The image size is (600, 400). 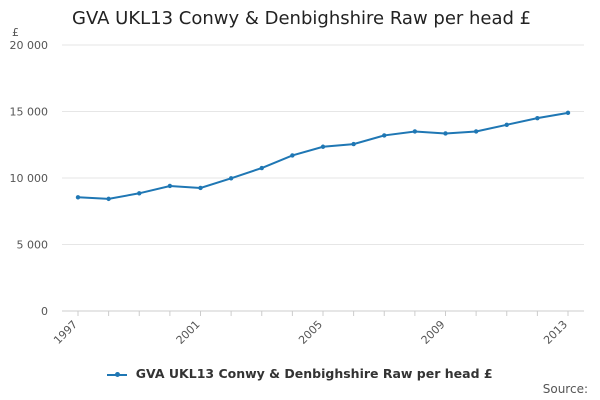 I want to click on y-axis-label: £, so click(x=15, y=32).